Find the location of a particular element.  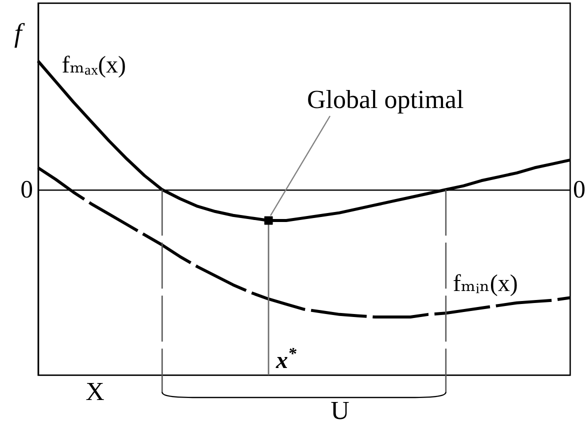

series-label: fₘᵢₙ(x) is located at coordinates (485, 284).